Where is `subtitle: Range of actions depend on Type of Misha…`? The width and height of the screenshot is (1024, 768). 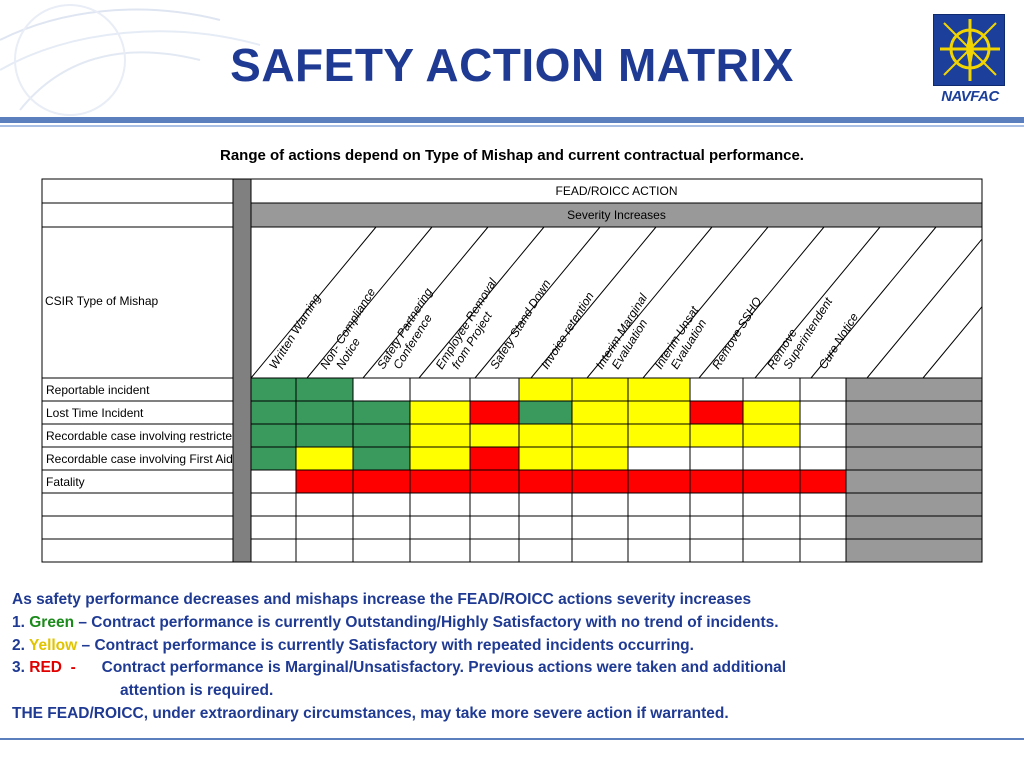 subtitle: Range of actions depend on Type of Misha… is located at coordinates (512, 155).